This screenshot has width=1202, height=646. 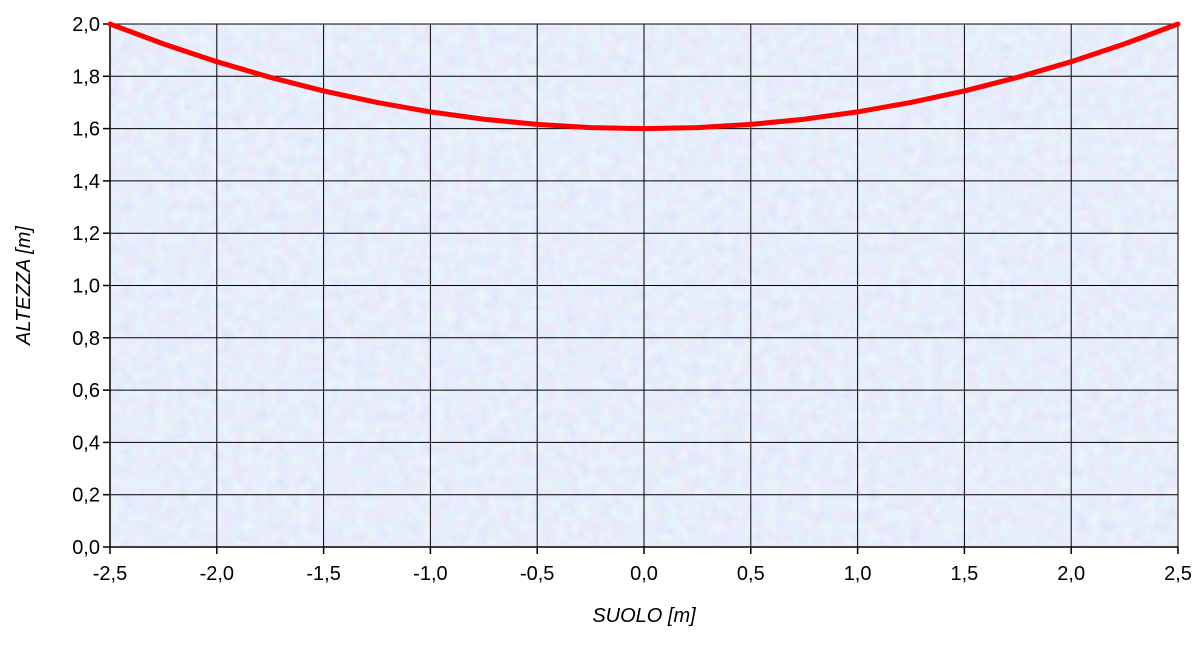 I want to click on y-tick-label: 1,0, so click(x=86, y=287).